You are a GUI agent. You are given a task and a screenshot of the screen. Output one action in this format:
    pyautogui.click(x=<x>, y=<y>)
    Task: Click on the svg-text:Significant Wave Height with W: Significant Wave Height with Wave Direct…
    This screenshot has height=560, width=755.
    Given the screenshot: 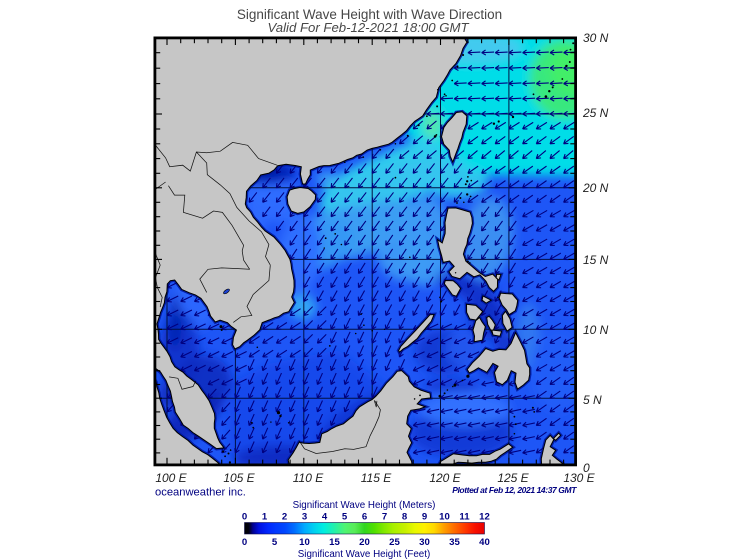 What is the action you would take?
    pyautogui.click(x=369, y=14)
    